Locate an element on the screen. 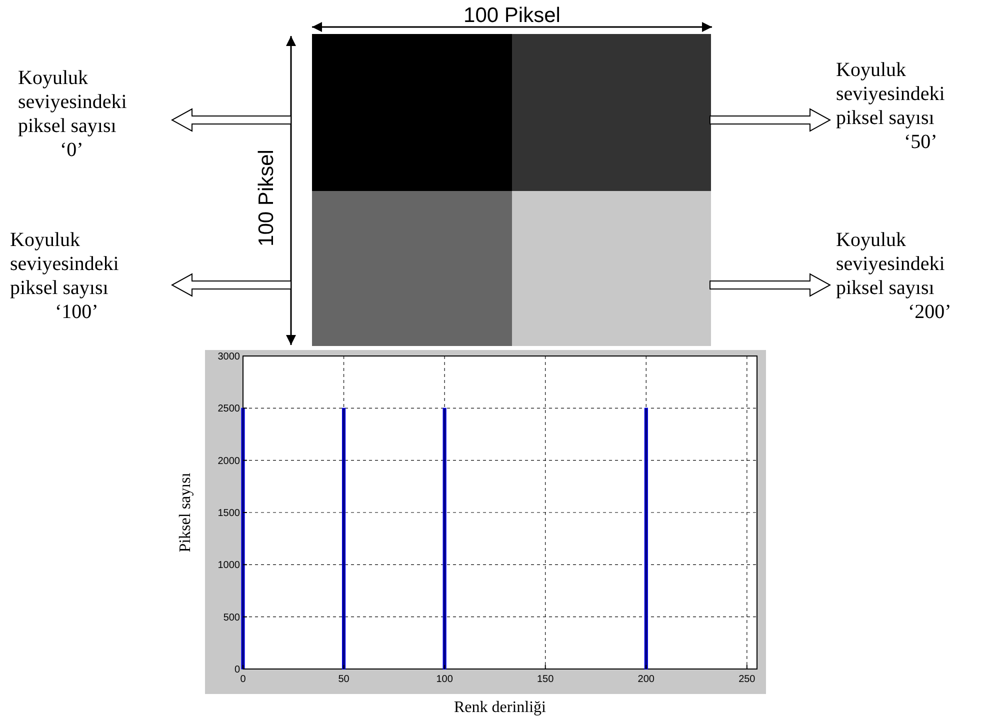  x-tick-label: 150 is located at coordinates (545, 679).